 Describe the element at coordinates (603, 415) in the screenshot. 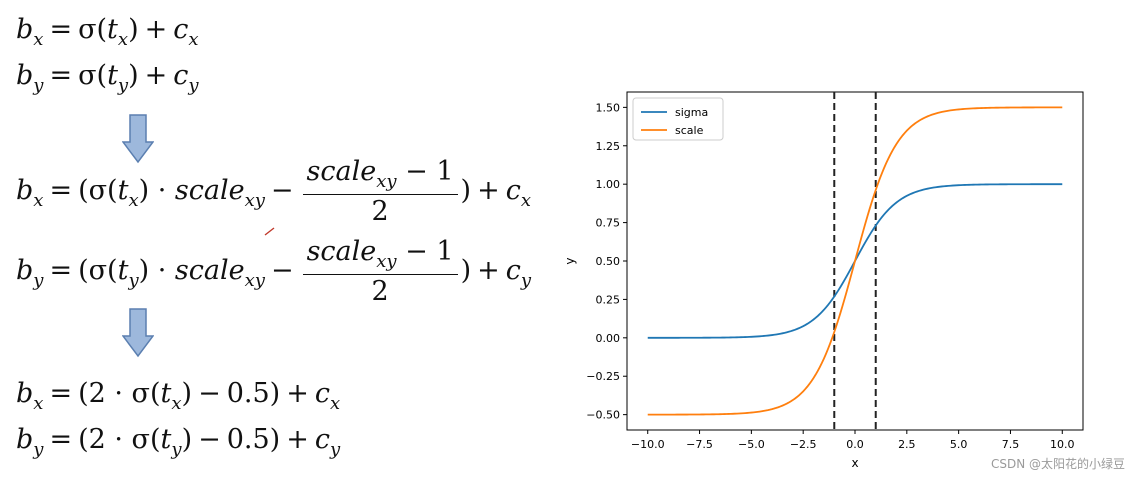

I see `y-tick-label: −0.50` at that location.